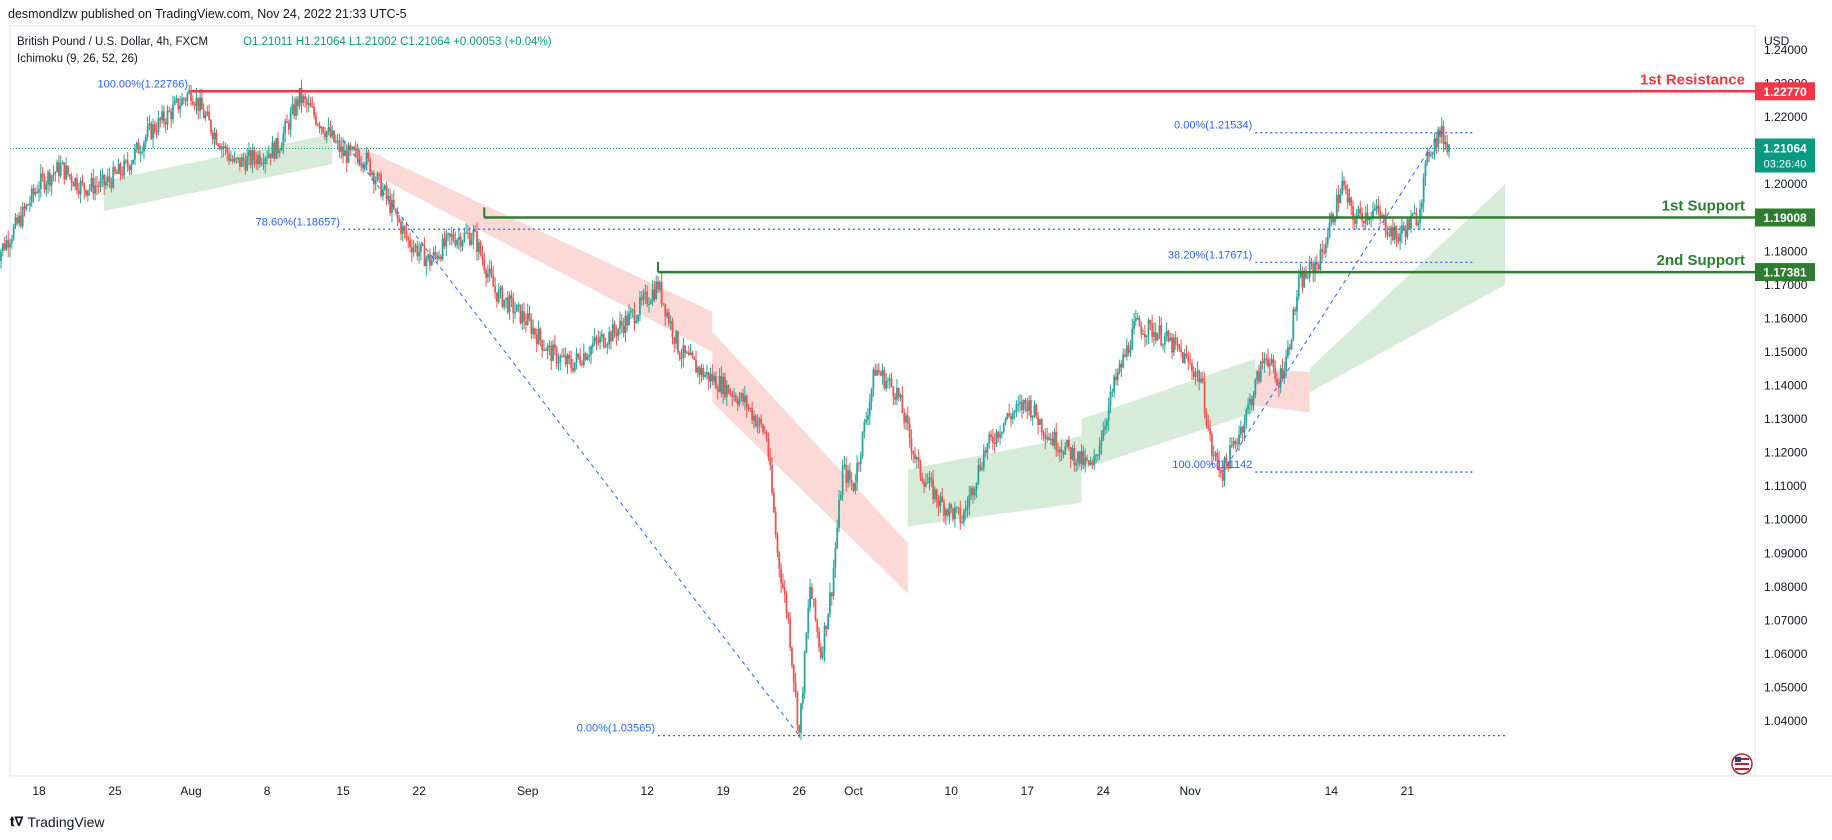 This screenshot has height=840, width=1832. What do you see at coordinates (112, 42) in the screenshot?
I see `symbol-title: British Pound / U.S. Dollar, 4h, FXCM` at bounding box center [112, 42].